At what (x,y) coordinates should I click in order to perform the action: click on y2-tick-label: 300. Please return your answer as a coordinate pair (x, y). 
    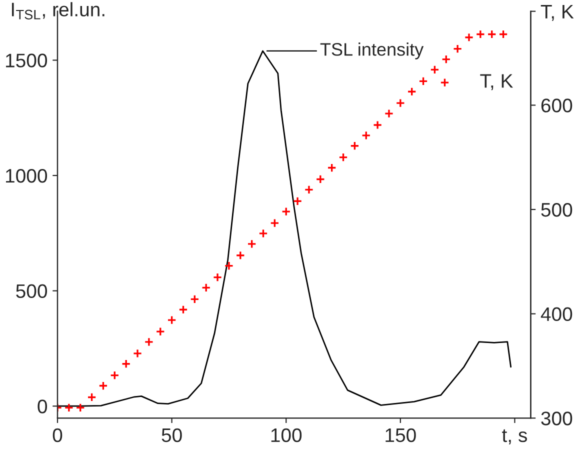
    Looking at the image, I should click on (556, 419).